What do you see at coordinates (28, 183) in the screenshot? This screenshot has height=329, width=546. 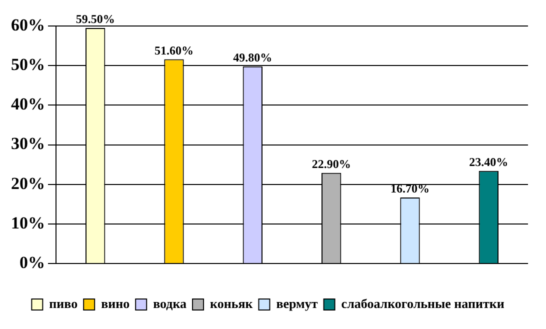 I see `y-tick-label: 20%` at bounding box center [28, 183].